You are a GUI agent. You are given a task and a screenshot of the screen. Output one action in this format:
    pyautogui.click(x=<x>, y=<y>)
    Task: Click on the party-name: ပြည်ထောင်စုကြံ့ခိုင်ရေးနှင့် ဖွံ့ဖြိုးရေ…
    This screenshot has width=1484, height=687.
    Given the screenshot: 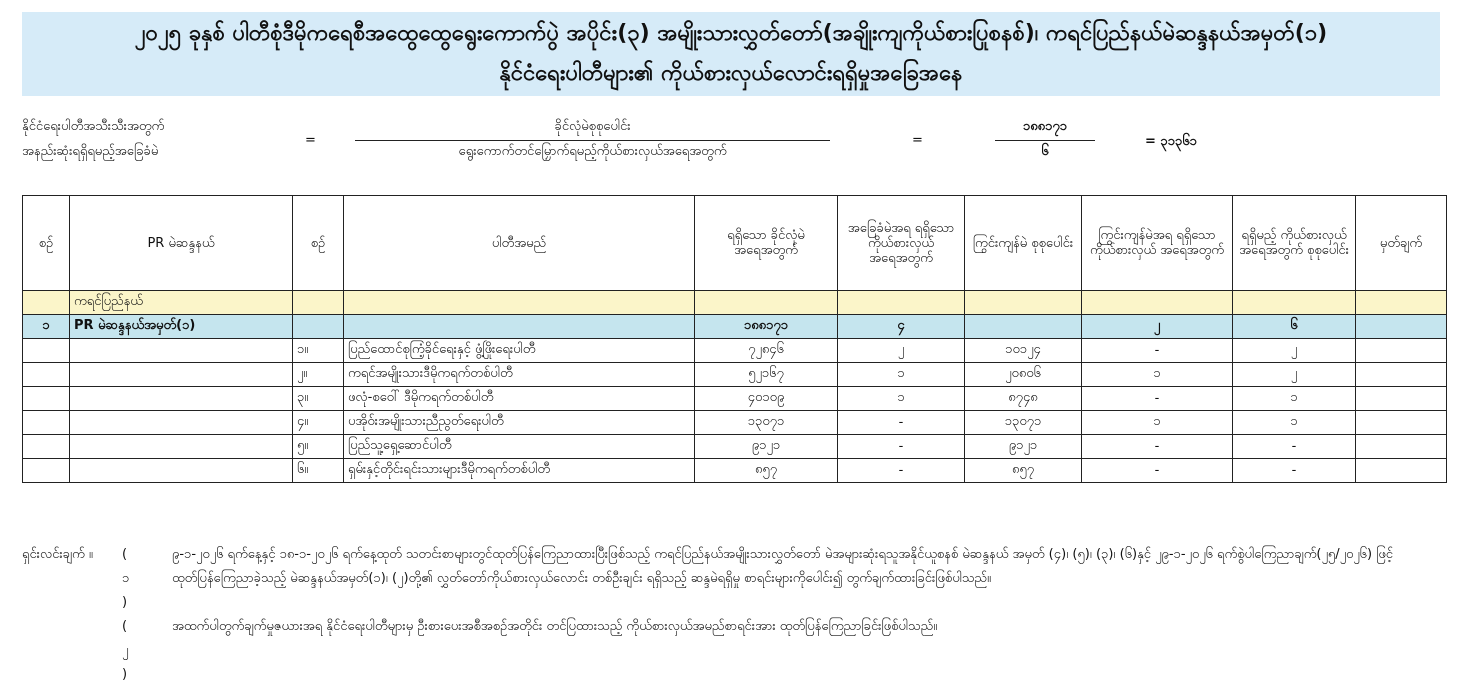 What is the action you would take?
    pyautogui.click(x=519, y=350)
    